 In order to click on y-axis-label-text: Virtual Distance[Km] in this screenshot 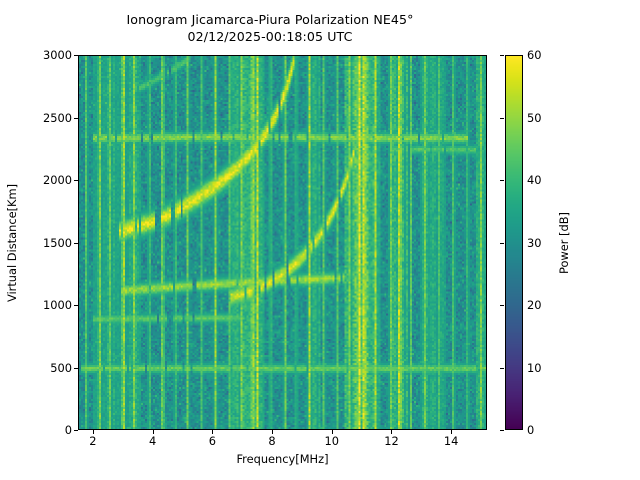, I will do `click(12, 242)`.